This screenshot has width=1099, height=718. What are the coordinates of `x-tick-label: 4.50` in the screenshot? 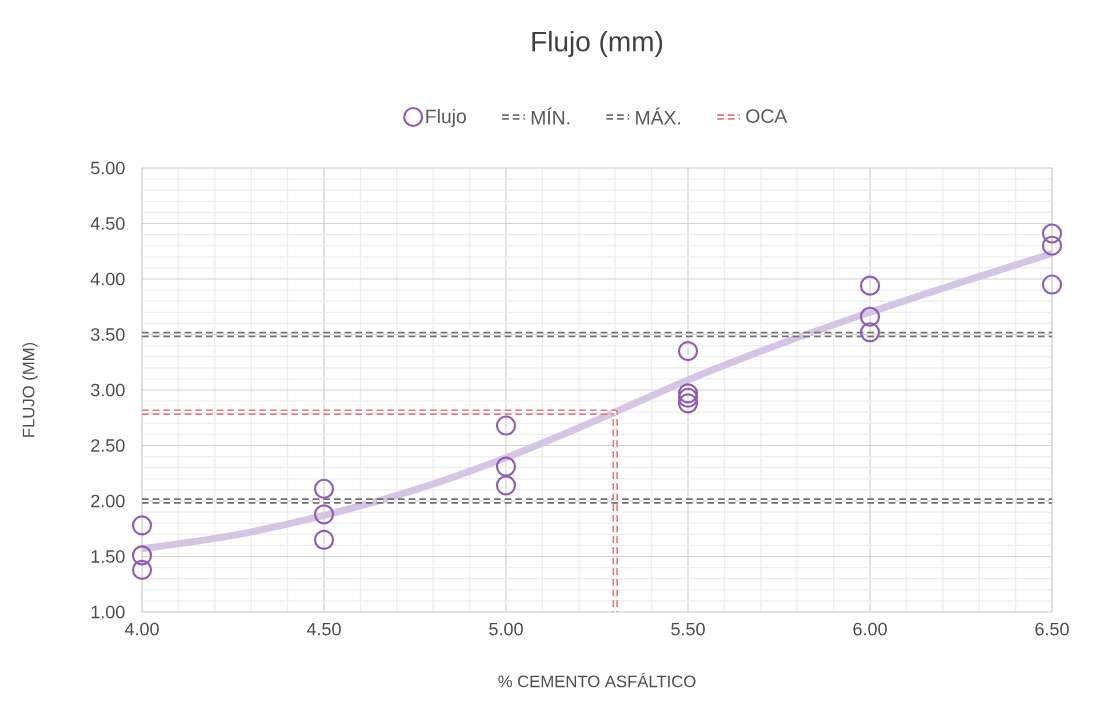 It's located at (323, 629).